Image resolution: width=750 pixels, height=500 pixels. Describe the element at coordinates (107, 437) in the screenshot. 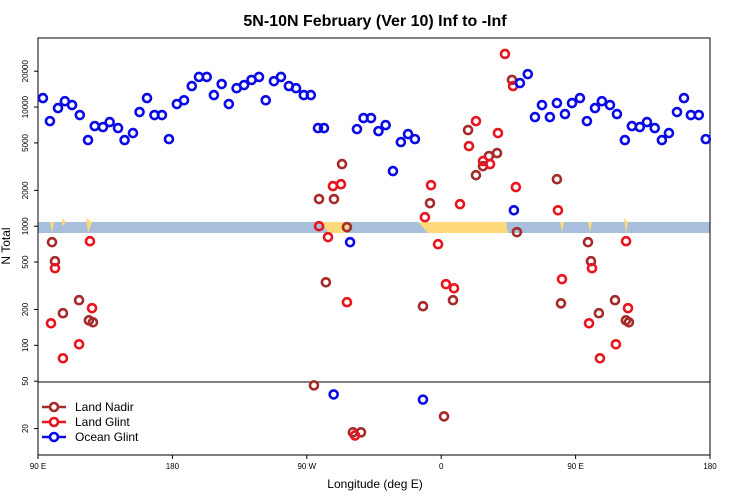

I see `legend-label: Ocean Glint` at that location.